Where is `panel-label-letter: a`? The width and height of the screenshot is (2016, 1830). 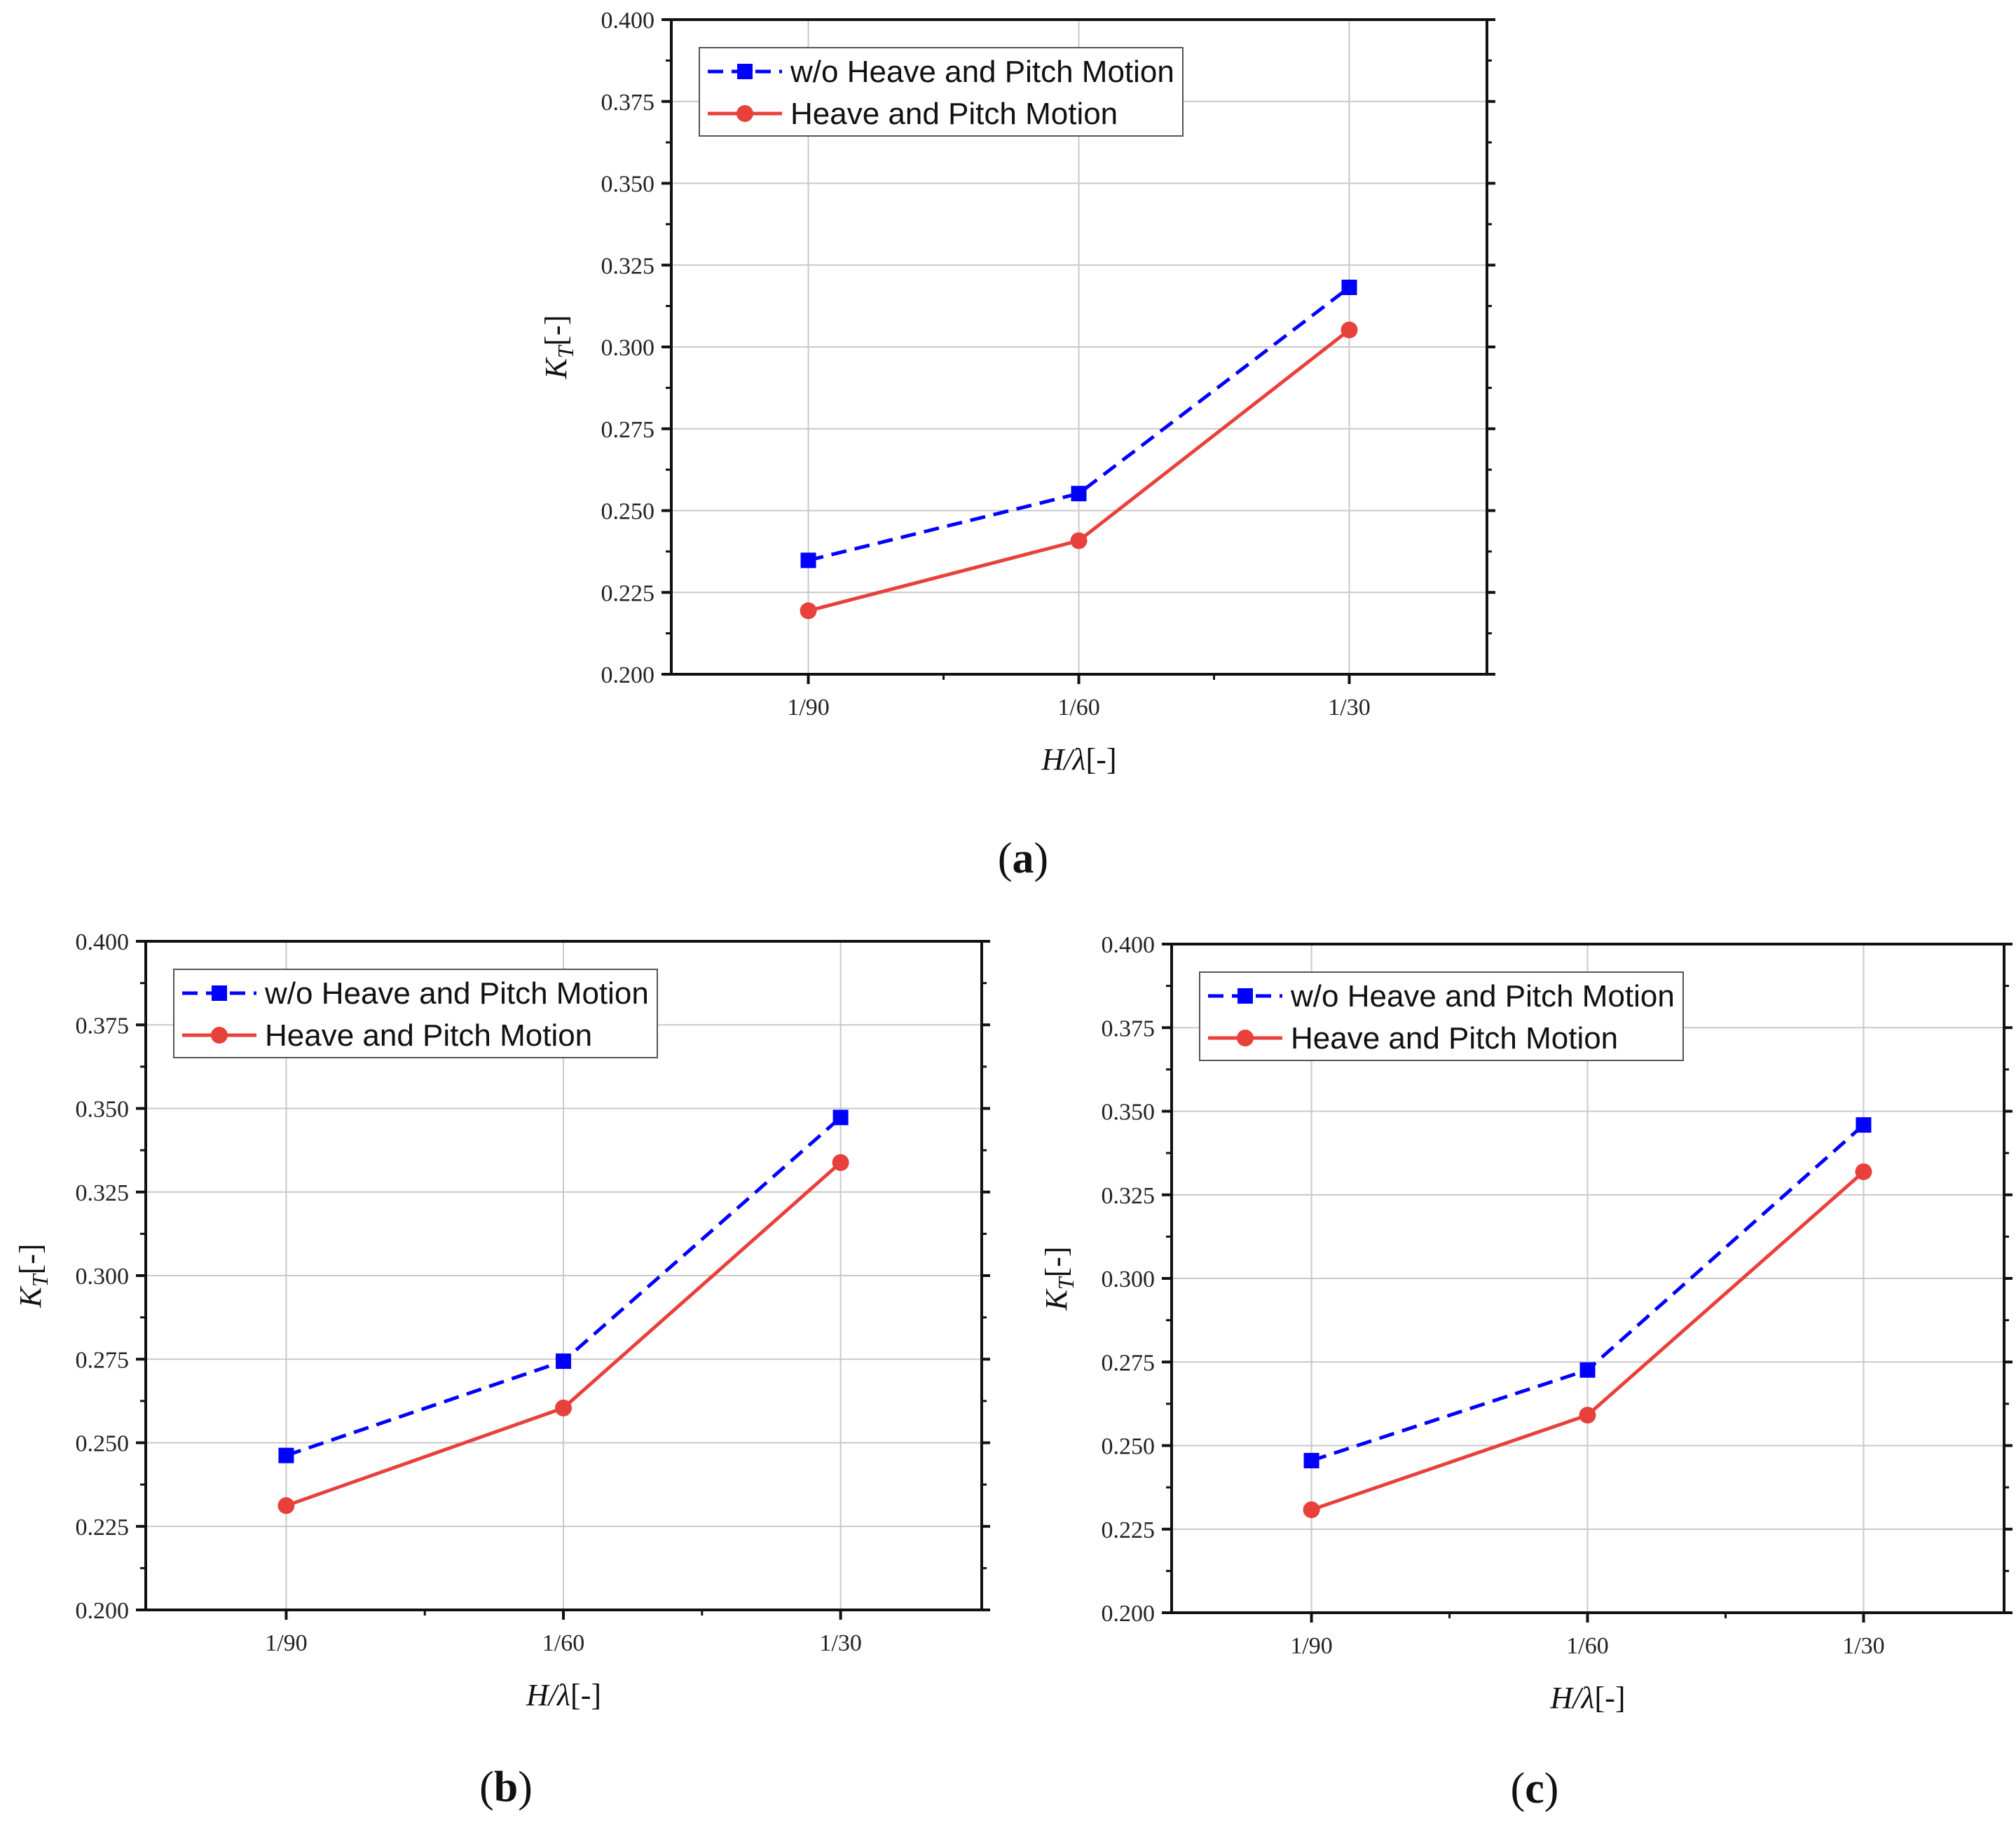 panel-label-letter: a is located at coordinates (1023, 859).